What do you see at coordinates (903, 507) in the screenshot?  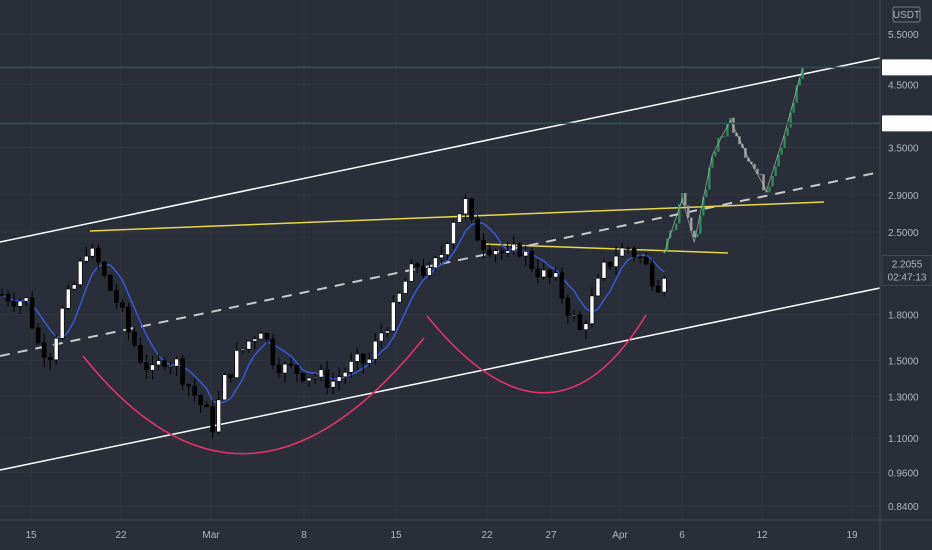 I see `y-tick-label: 0.8400` at bounding box center [903, 507].